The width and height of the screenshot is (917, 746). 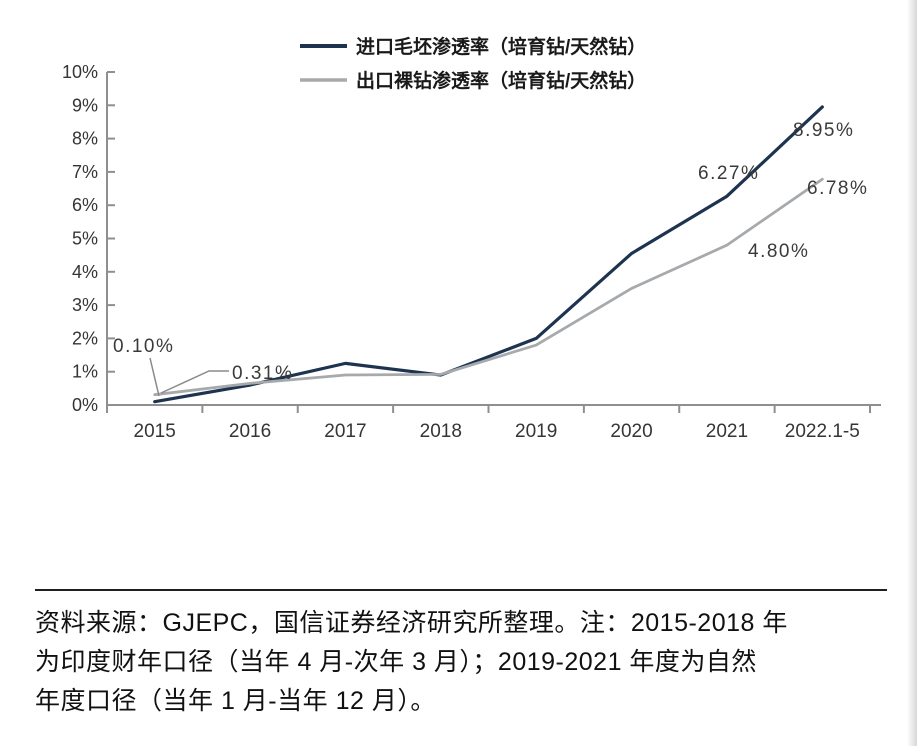 I want to click on annotation-label-4: 4.80%, so click(x=778, y=251).